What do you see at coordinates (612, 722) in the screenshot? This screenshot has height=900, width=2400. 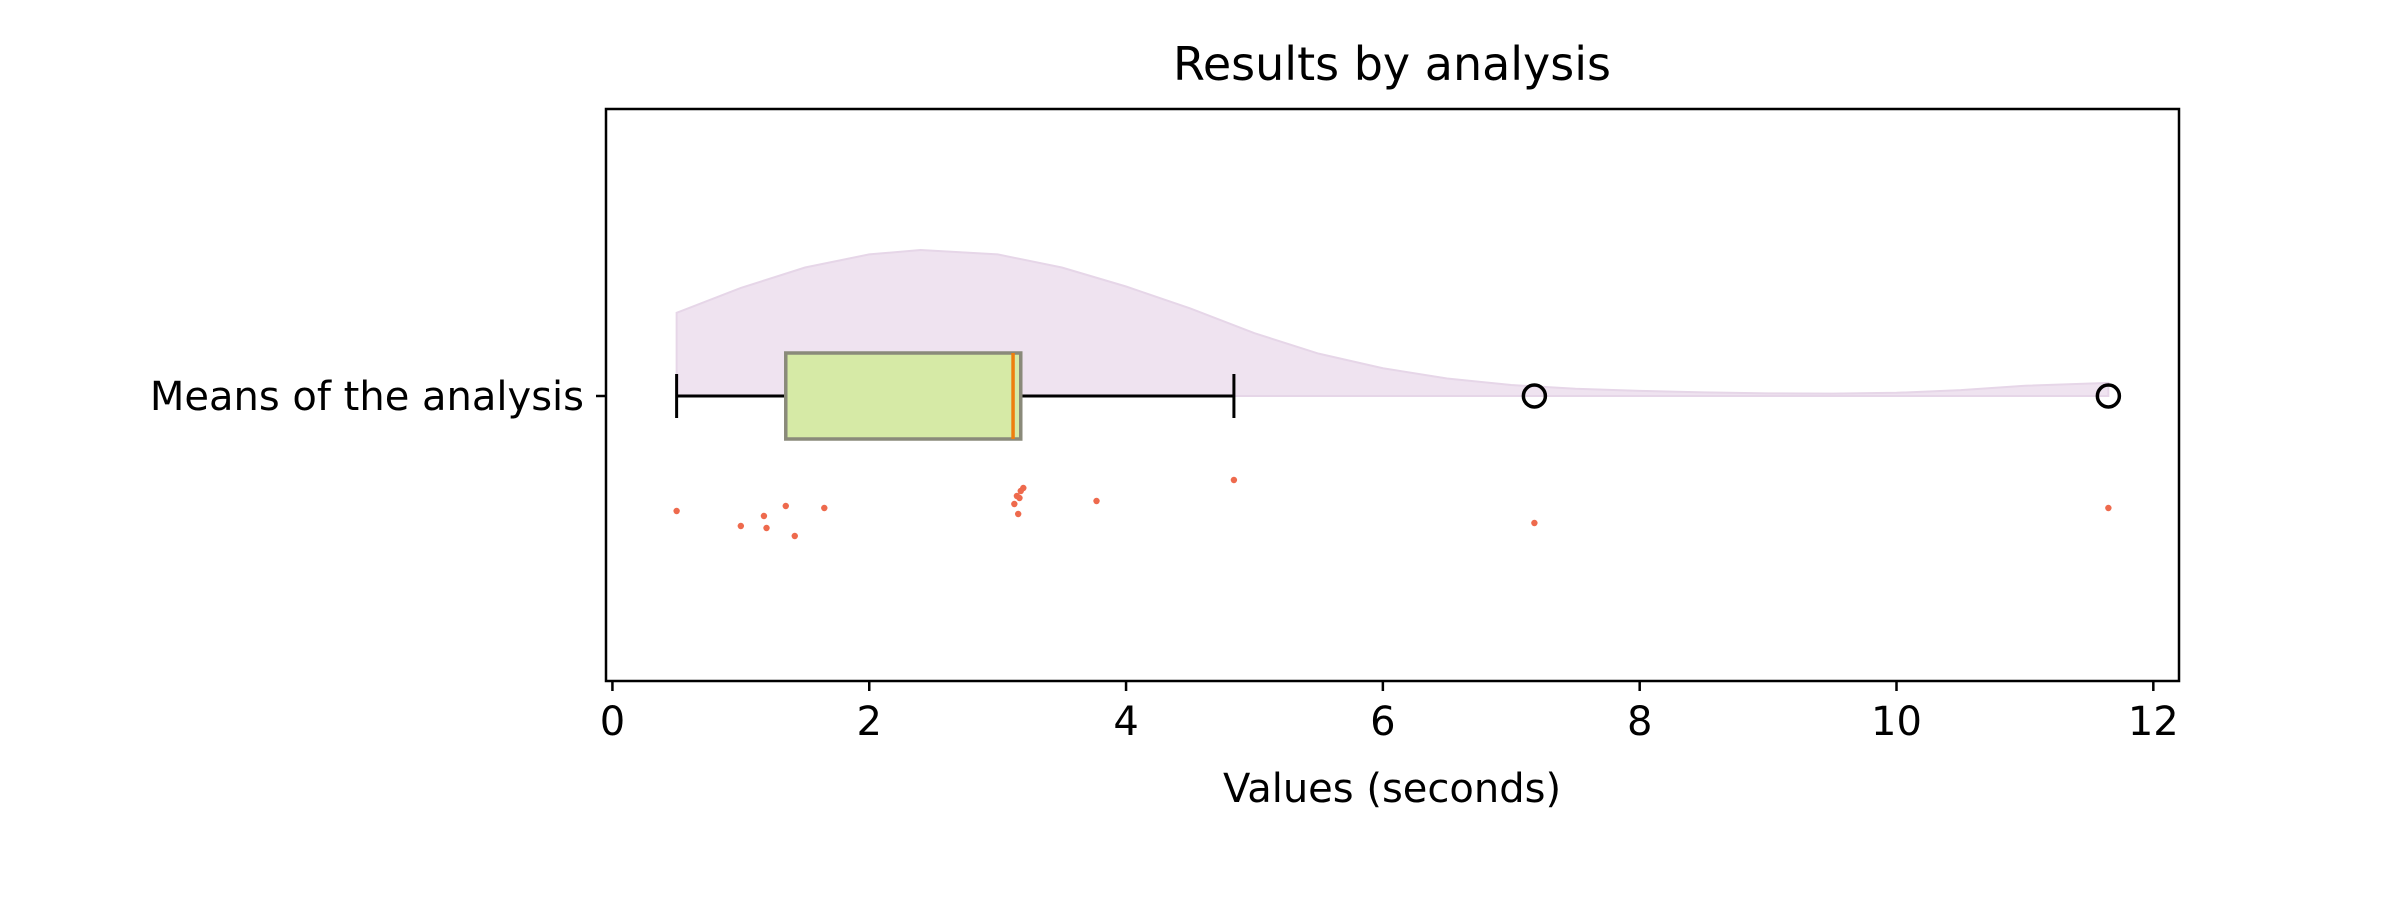 I see `x-tick-label: 0` at bounding box center [612, 722].